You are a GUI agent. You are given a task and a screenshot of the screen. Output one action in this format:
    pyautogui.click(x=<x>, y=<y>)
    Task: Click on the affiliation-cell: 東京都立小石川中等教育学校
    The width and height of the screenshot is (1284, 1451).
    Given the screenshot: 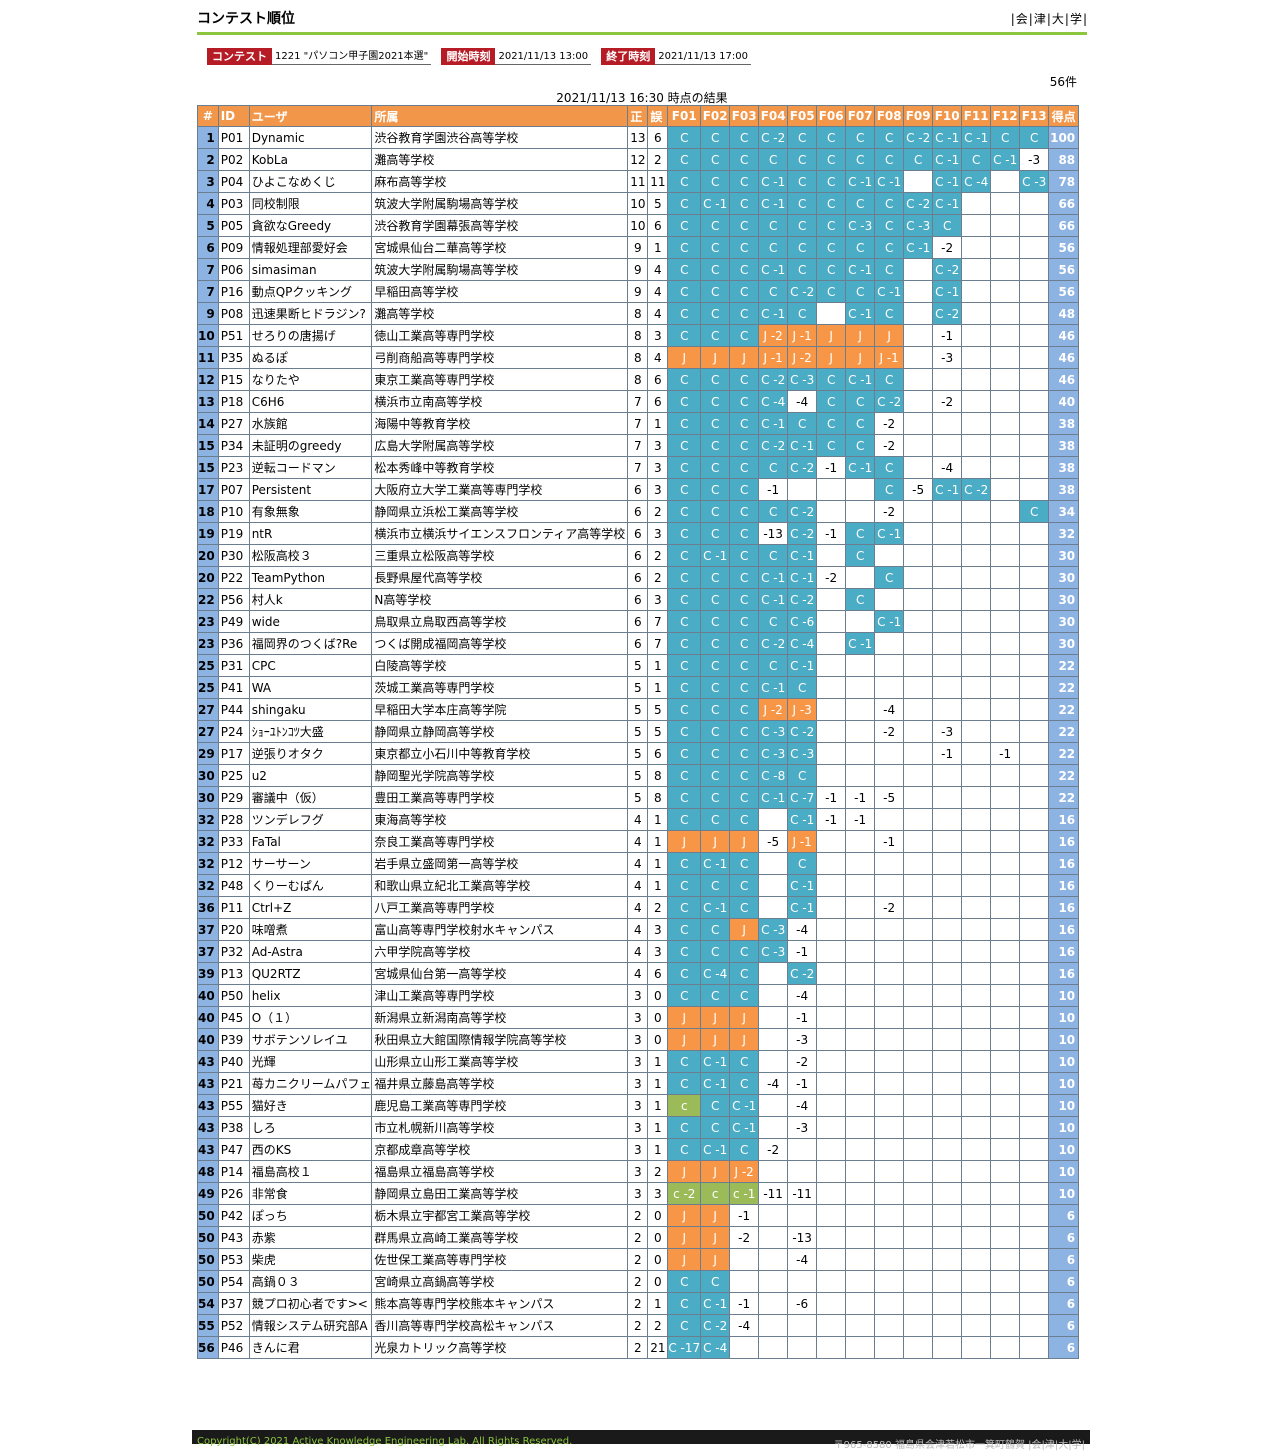 What is the action you would take?
    pyautogui.click(x=500, y=753)
    